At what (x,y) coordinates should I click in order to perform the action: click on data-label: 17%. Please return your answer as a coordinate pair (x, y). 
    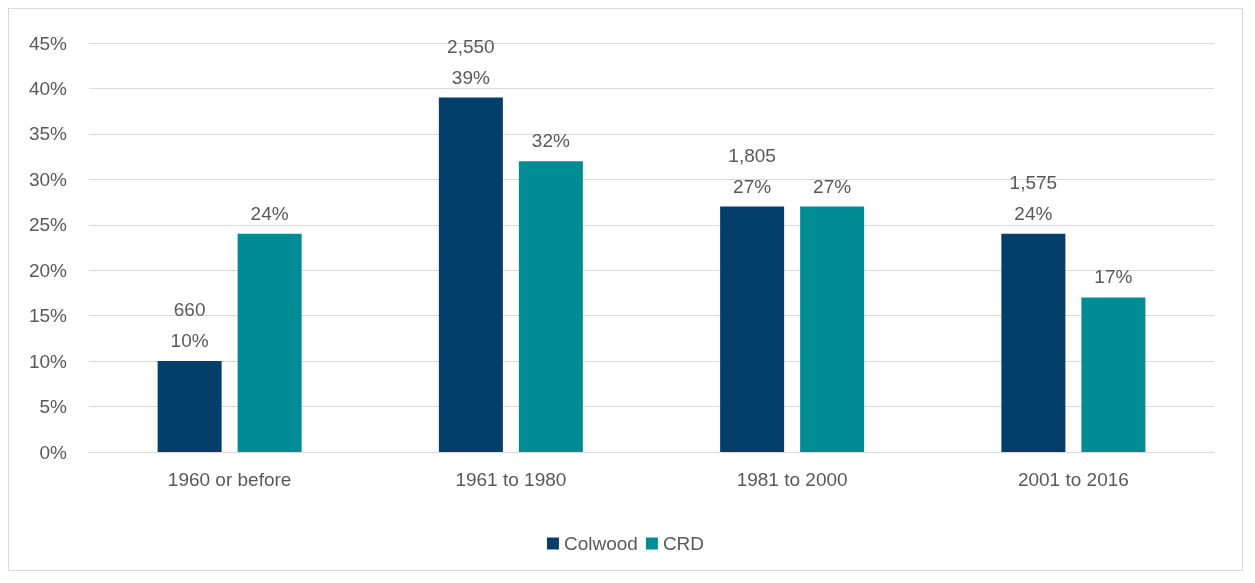
    Looking at the image, I should click on (1113, 277).